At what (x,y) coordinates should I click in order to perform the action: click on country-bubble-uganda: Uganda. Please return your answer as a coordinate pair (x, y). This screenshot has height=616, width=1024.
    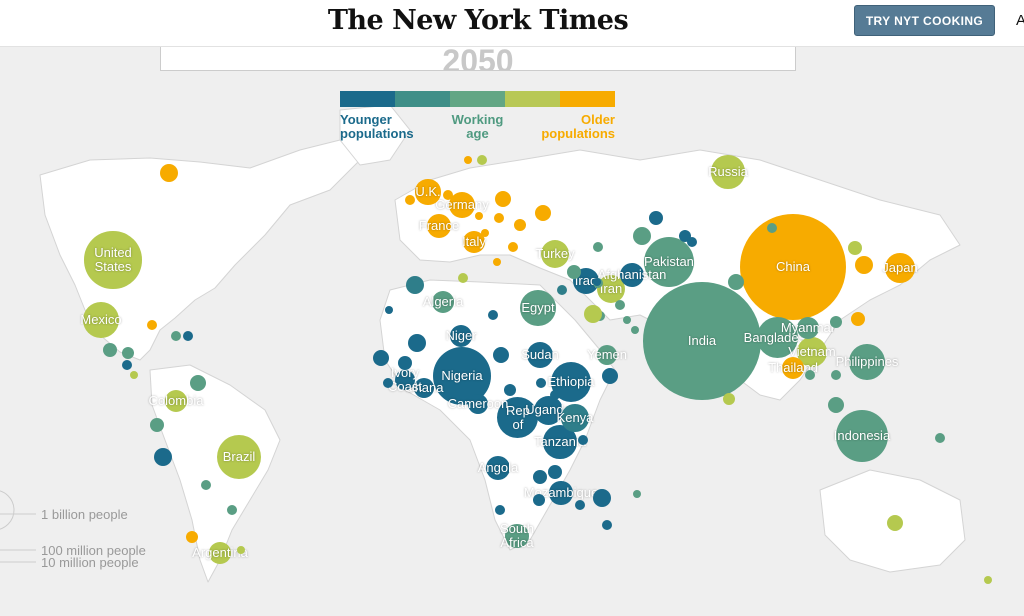
    Looking at the image, I should click on (548, 410).